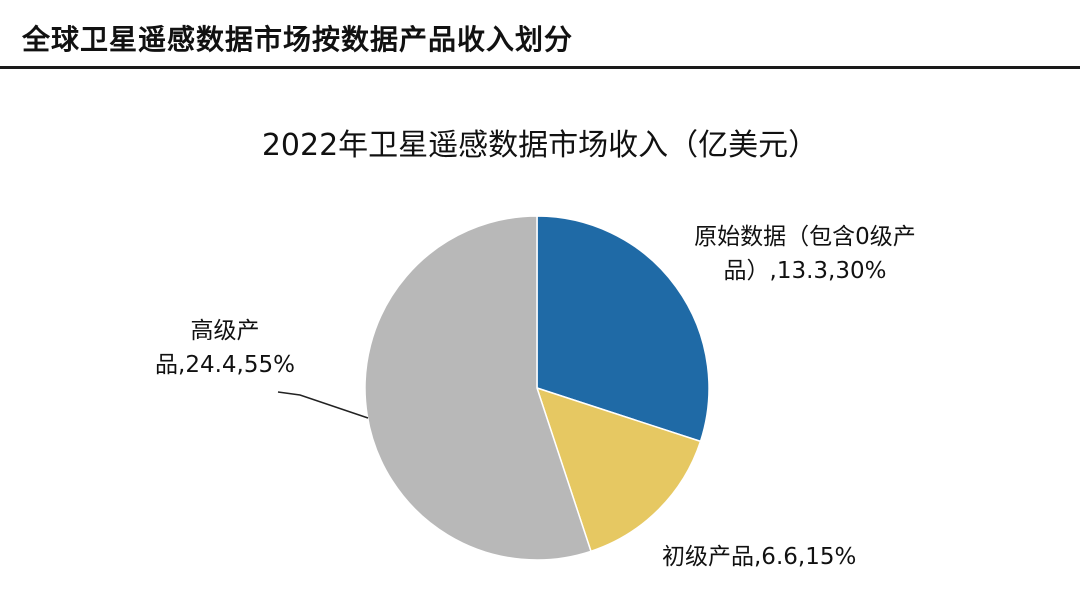 The height and width of the screenshot is (614, 1080). Describe the element at coordinates (805, 271) in the screenshot. I see `slice-label-raw-data-line-2: 品）,13.3,30%` at that location.